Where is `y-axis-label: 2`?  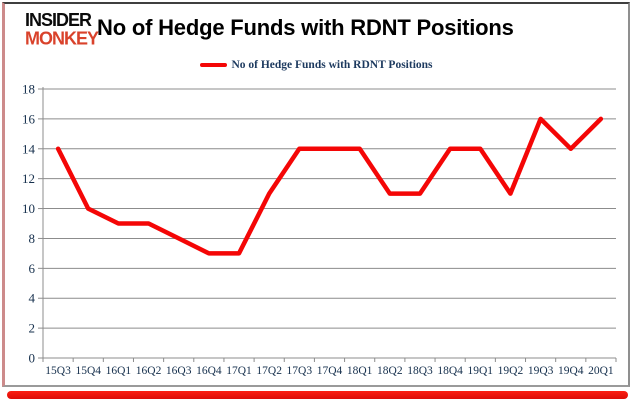
y-axis-label: 2 is located at coordinates (32, 328).